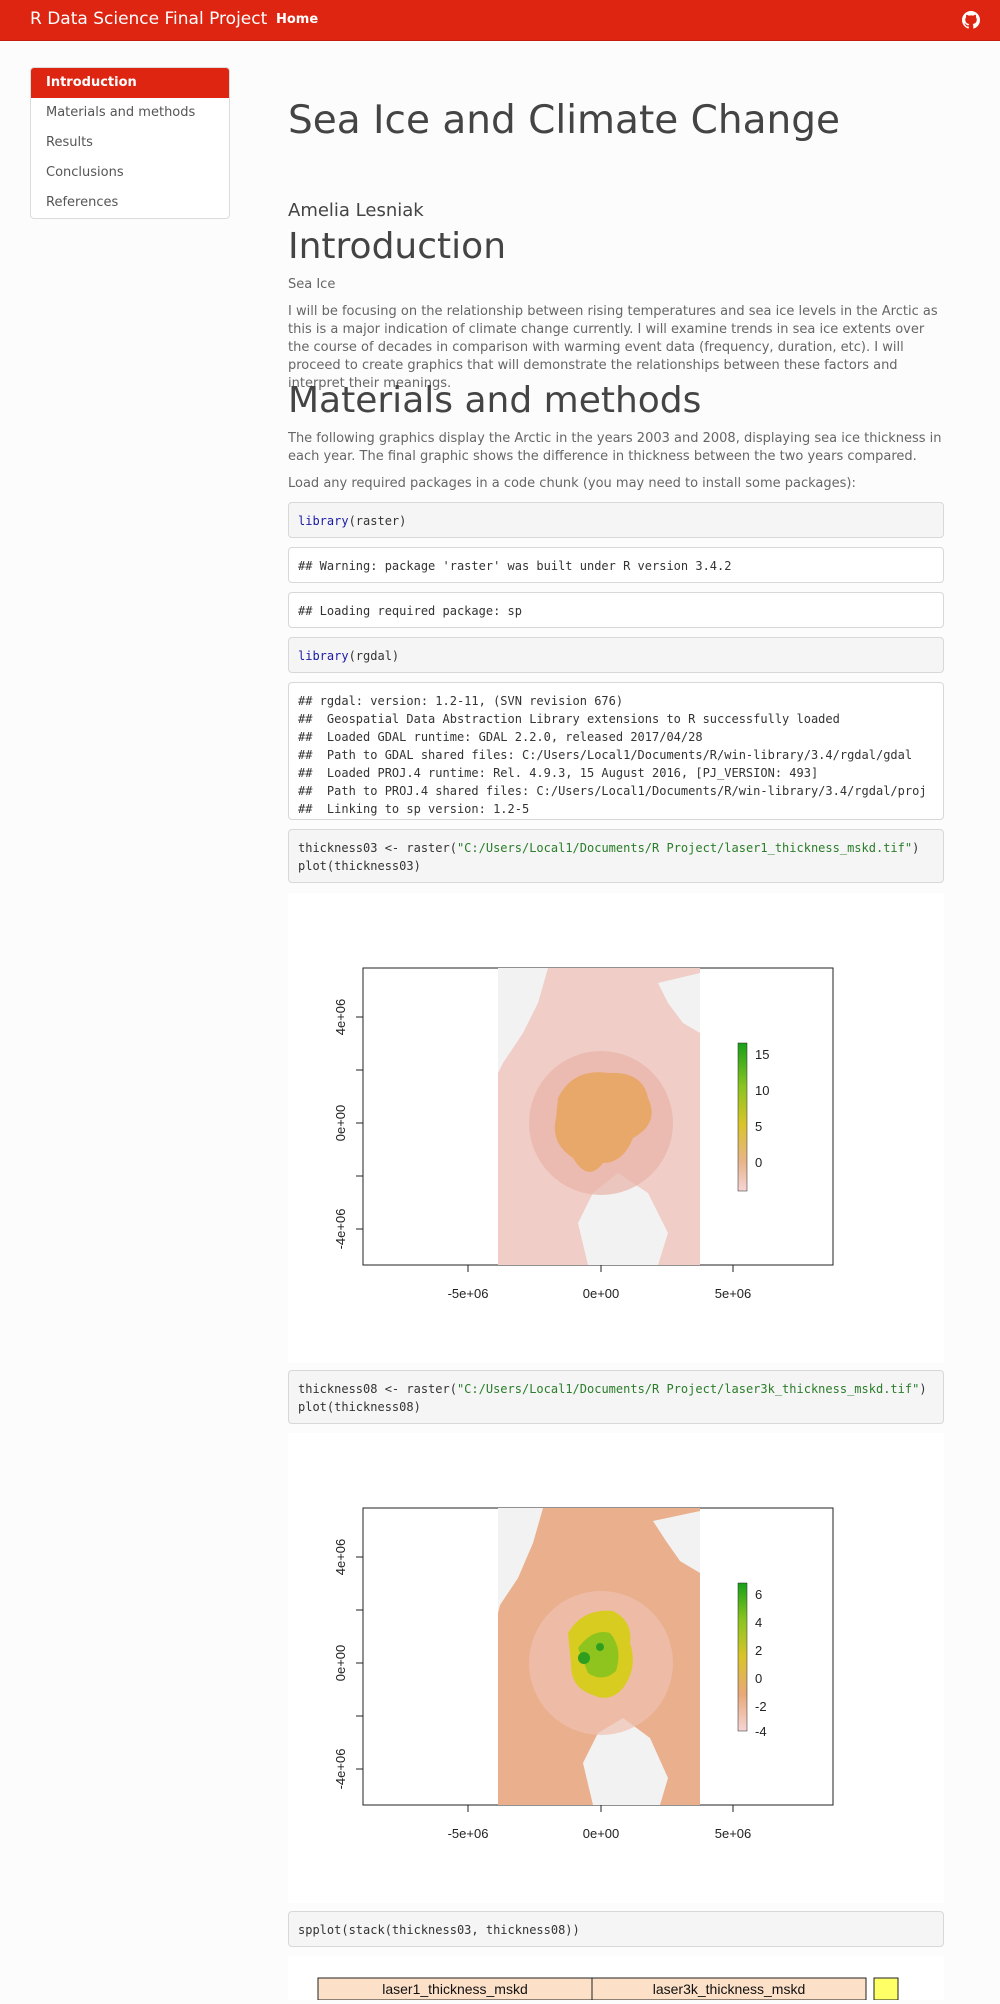  I want to click on toc-item-results: Results, so click(69, 142).